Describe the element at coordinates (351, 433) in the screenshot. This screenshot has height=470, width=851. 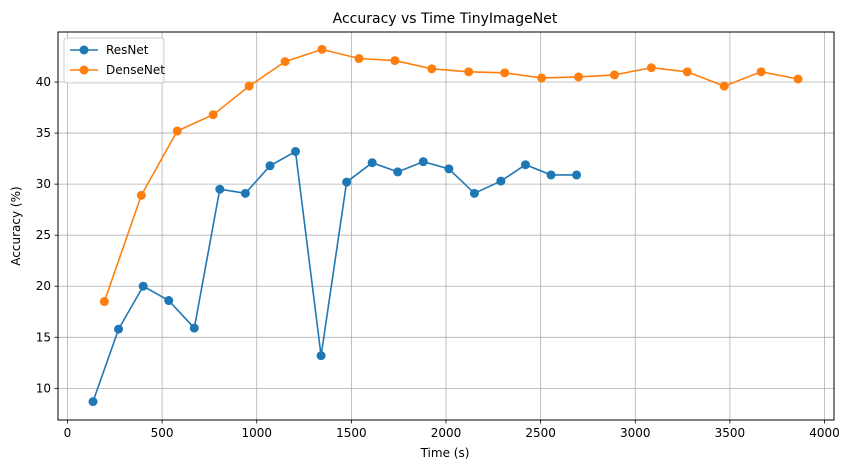
I see `x-tick-label: 1500` at that location.